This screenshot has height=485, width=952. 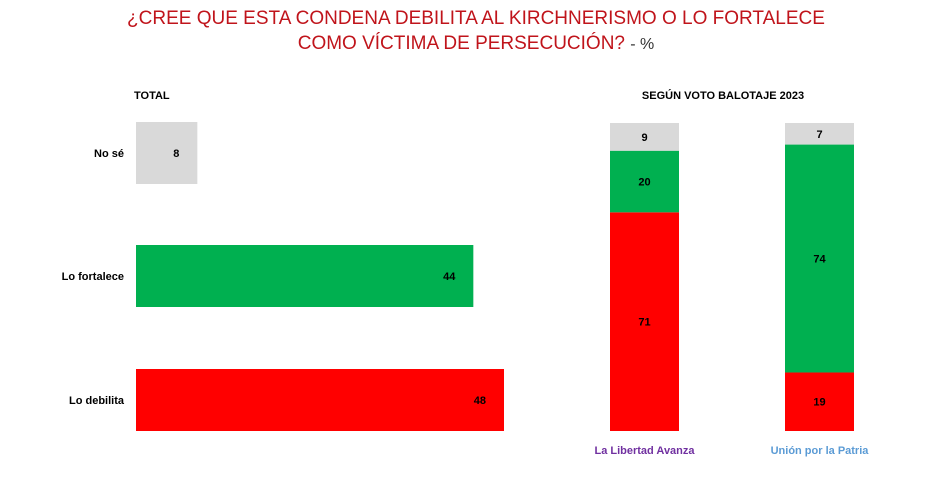 I want to click on vote-category-label-union-por-la-patria: Unión por la Patria, so click(x=820, y=451).